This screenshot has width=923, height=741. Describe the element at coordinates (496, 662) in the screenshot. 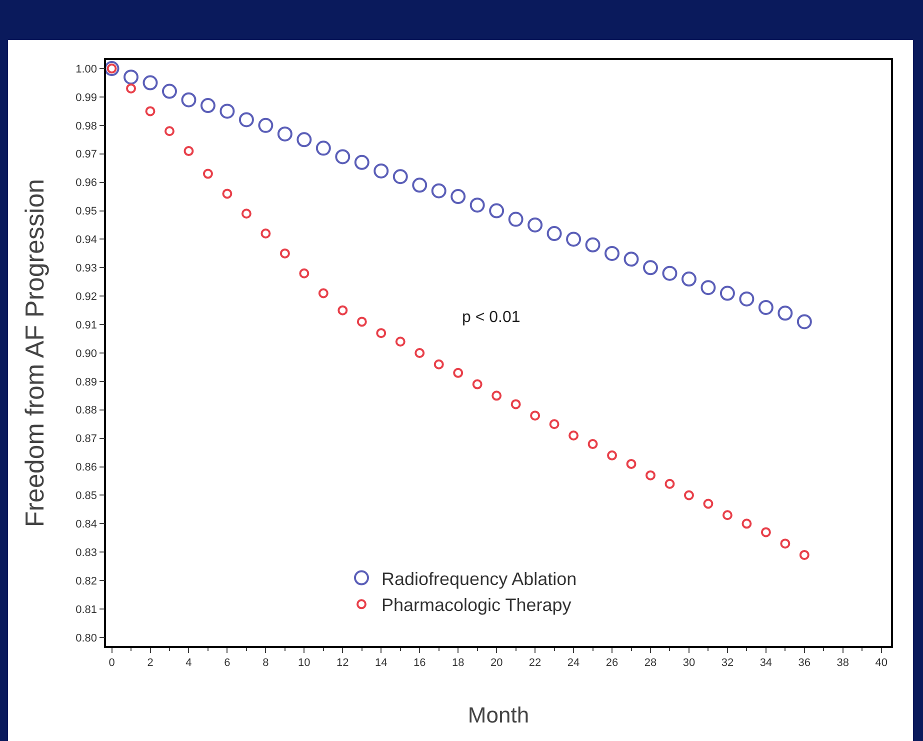

I see `x-tick-label: 20` at that location.